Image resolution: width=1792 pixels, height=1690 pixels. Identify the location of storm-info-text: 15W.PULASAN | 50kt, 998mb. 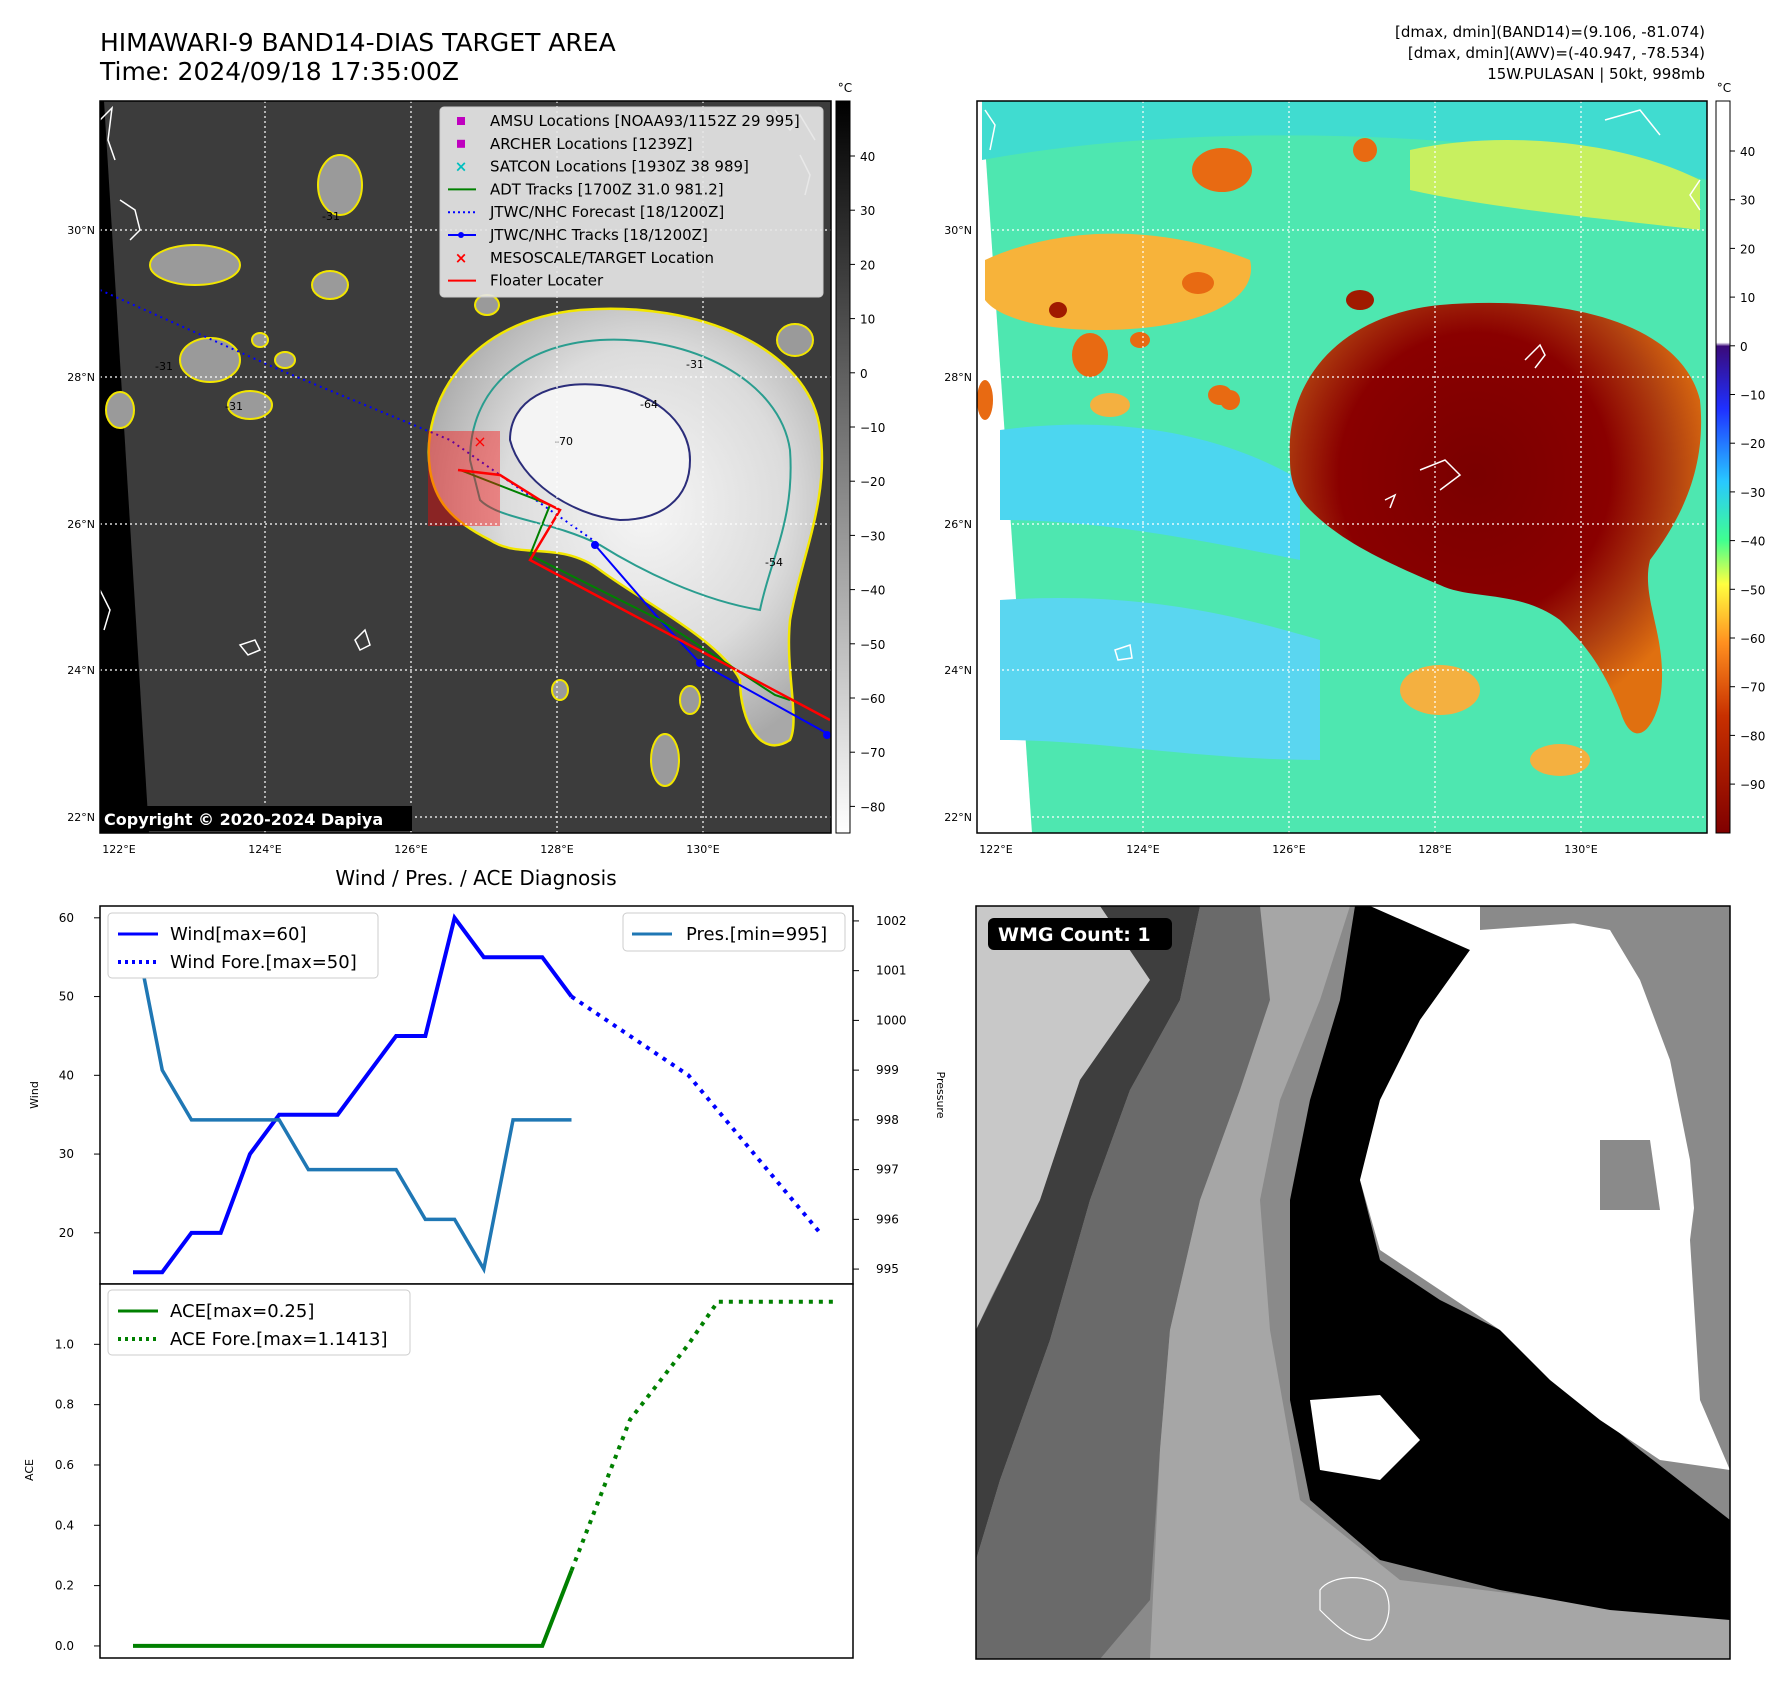
(1596, 74).